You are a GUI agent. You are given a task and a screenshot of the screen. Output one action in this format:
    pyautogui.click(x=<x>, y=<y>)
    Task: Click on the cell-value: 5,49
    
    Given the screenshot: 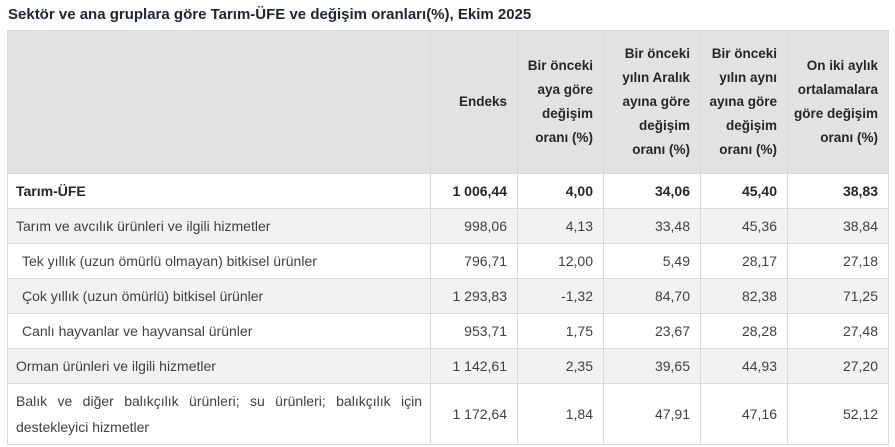 What is the action you would take?
    pyautogui.click(x=652, y=261)
    